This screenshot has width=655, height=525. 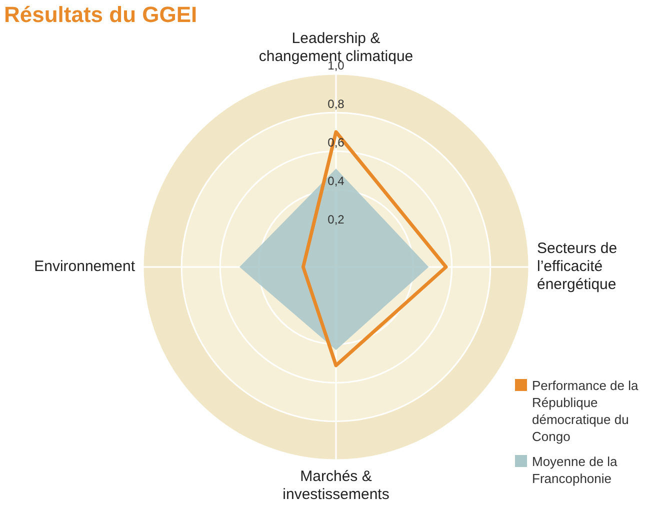 I want to click on legend-label: Moyenne de la Francophonie, so click(x=575, y=470).